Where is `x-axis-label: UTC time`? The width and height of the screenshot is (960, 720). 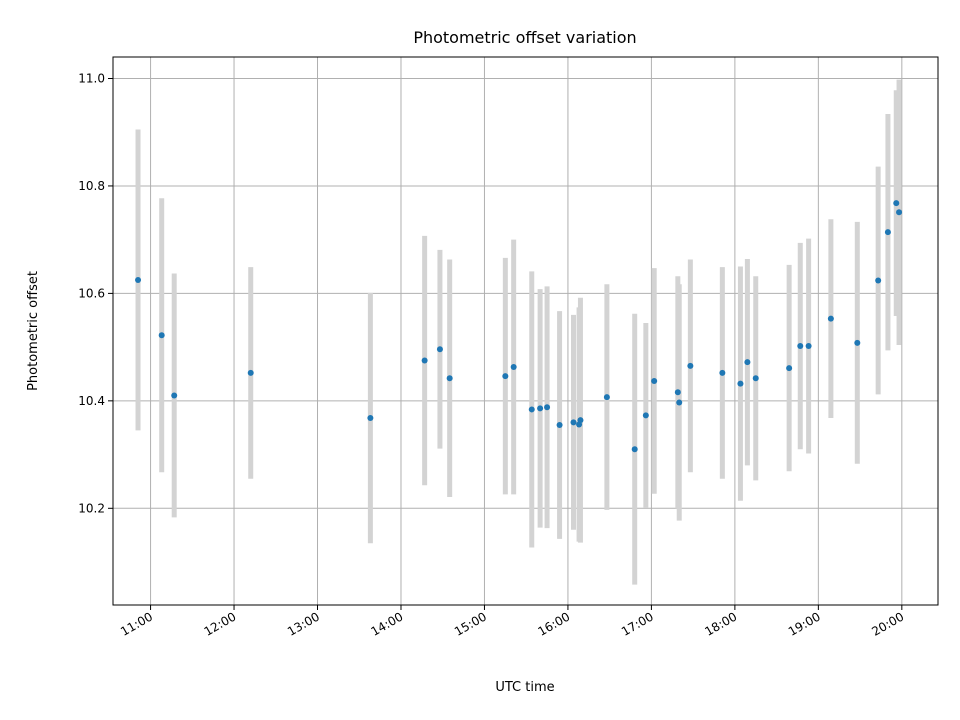
x-axis-label: UTC time is located at coordinates (524, 687).